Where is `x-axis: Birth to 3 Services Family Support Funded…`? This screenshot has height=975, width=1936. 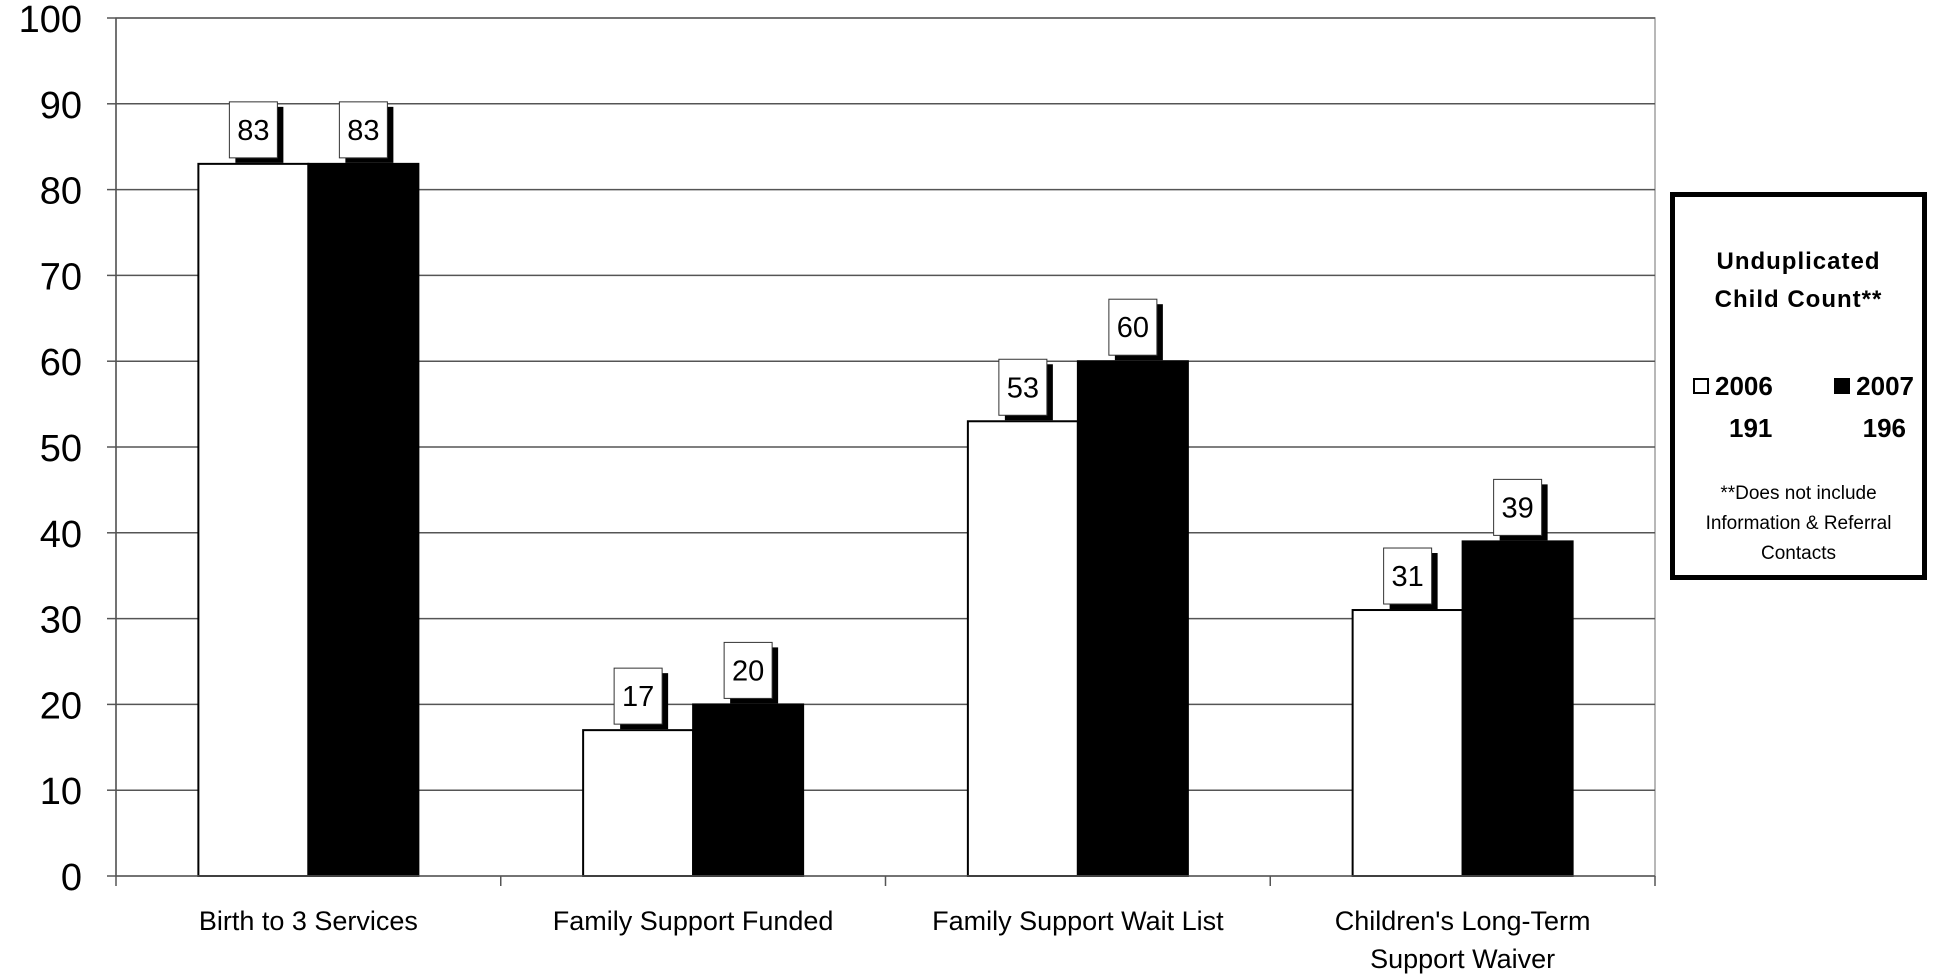 x-axis: Birth to 3 Services Family Support Funded… is located at coordinates (885, 924).